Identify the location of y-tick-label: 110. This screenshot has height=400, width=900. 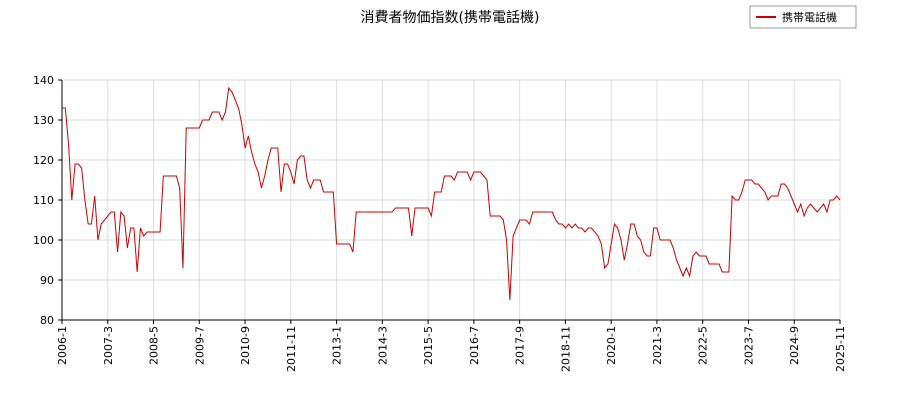
(43, 200).